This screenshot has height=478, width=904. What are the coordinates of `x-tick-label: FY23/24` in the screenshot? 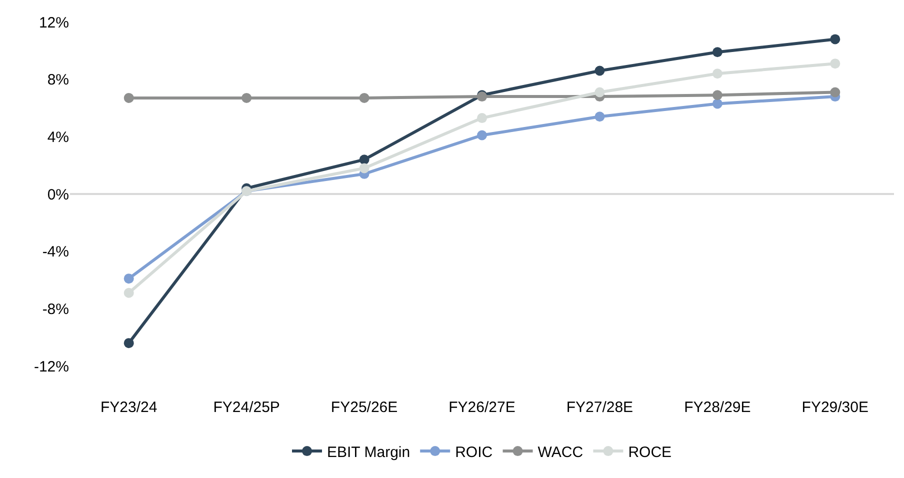 It's located at (129, 407).